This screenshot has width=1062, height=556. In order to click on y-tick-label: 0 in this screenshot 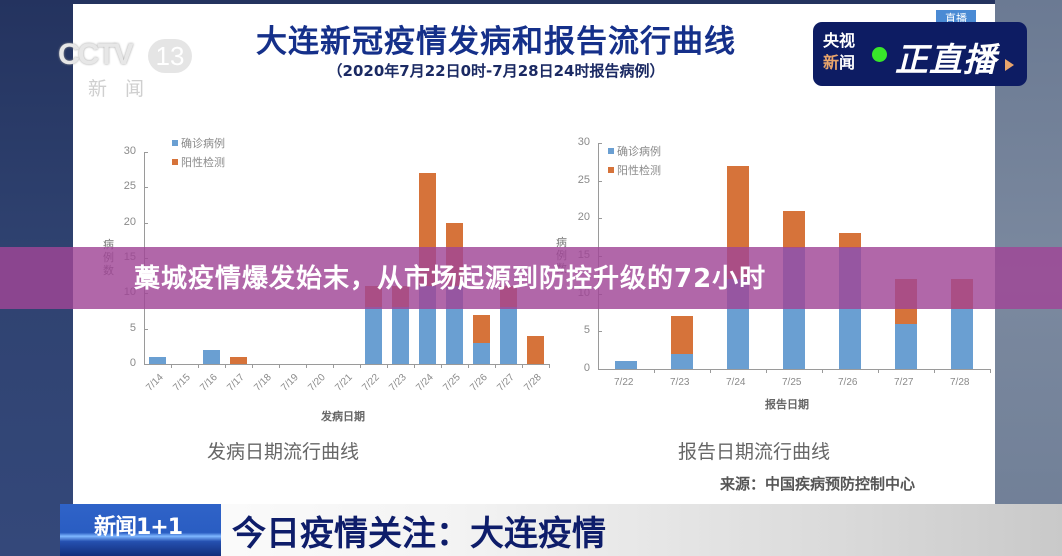, I will do `click(132, 363)`.